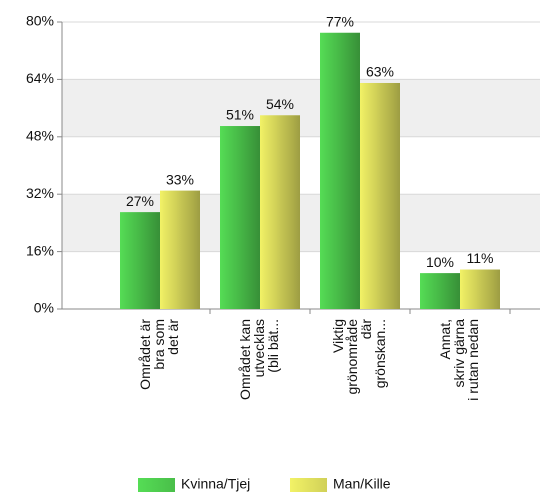 This screenshot has width=554, height=493. What do you see at coordinates (180, 179) in the screenshot?
I see `value-label: 33%` at bounding box center [180, 179].